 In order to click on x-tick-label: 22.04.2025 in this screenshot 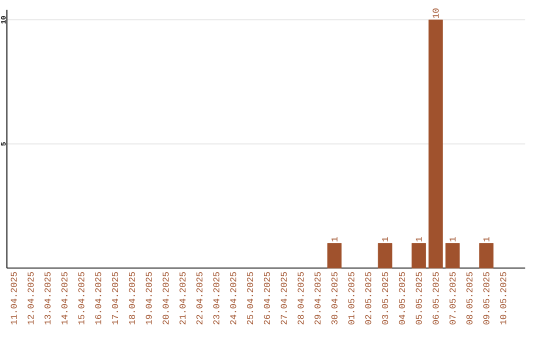, I will do `click(199, 298)`.